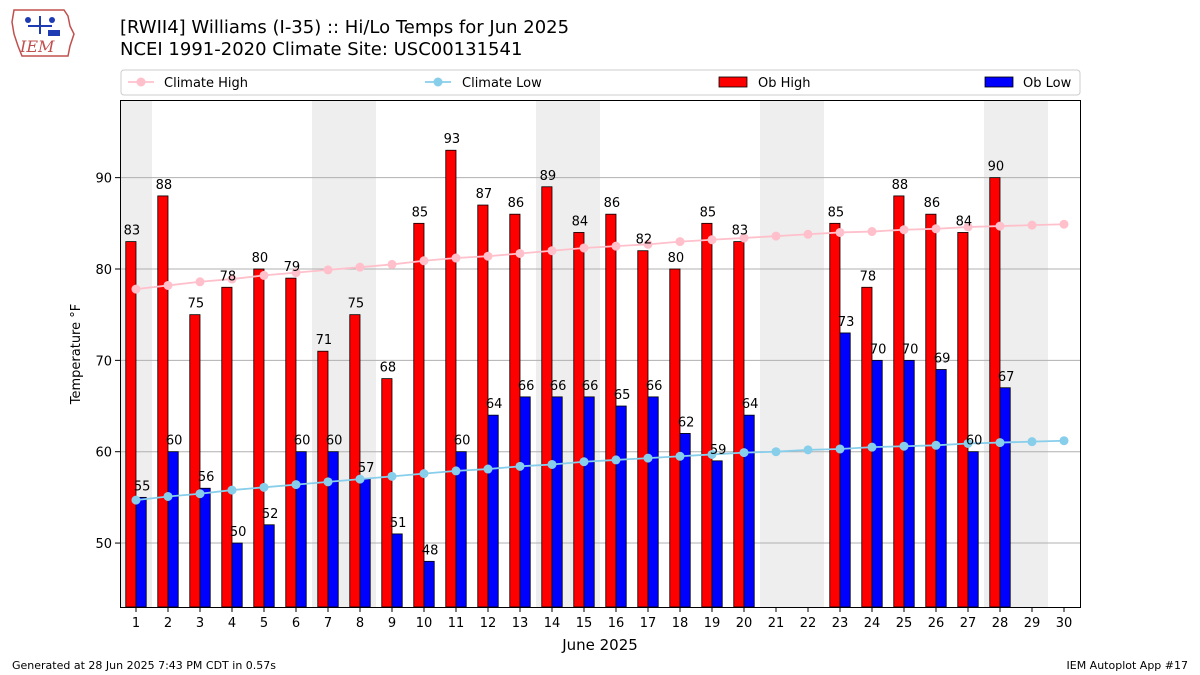 This screenshot has height=675, width=1200. I want to click on ob-high-bar-label: 88, so click(164, 185).